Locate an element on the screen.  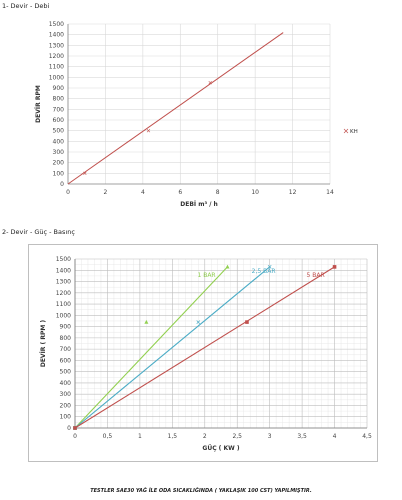
x-tick-label: 0,5 is located at coordinates (108, 436).